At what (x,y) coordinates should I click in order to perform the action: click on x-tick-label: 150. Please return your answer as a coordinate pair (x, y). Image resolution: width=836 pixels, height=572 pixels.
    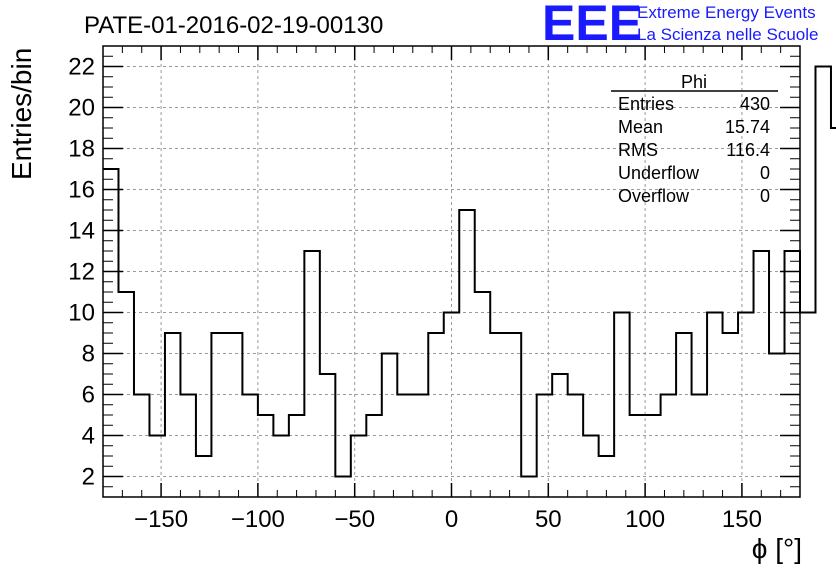
    Looking at the image, I should click on (742, 519).